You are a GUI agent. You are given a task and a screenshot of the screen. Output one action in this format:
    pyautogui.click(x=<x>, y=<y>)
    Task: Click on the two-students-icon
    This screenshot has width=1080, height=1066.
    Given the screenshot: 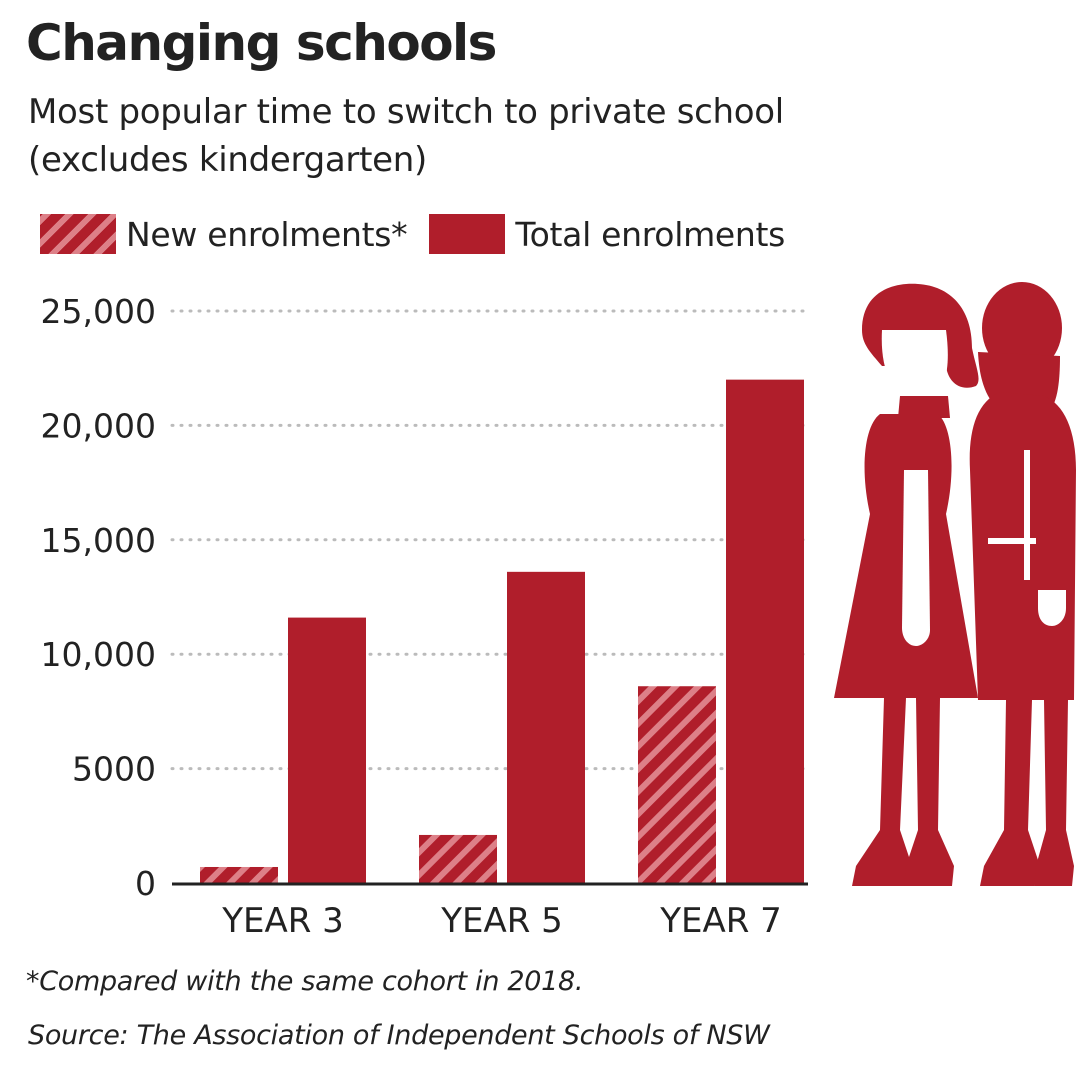 What is the action you would take?
    pyautogui.click(x=955, y=584)
    